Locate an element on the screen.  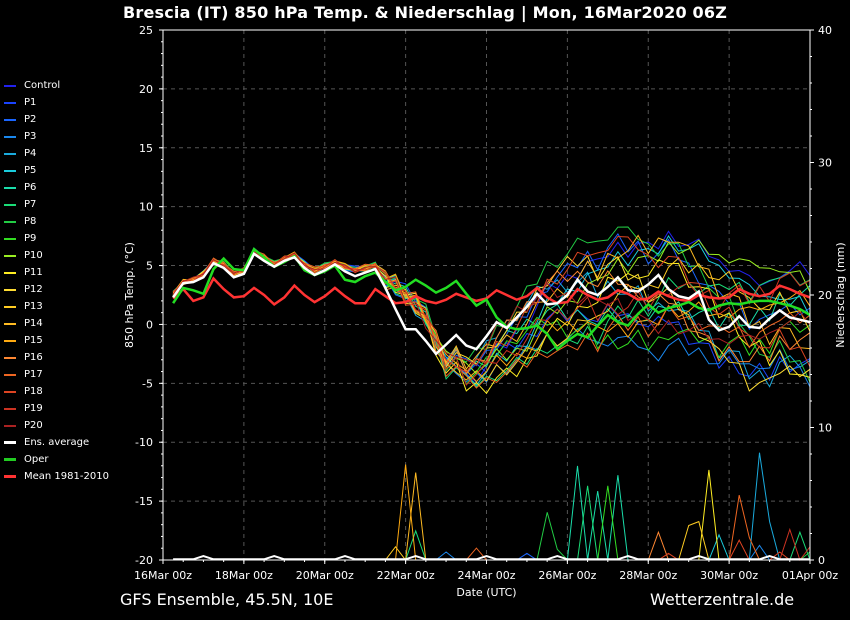
legend-item: P14 is located at coordinates (56, 323).